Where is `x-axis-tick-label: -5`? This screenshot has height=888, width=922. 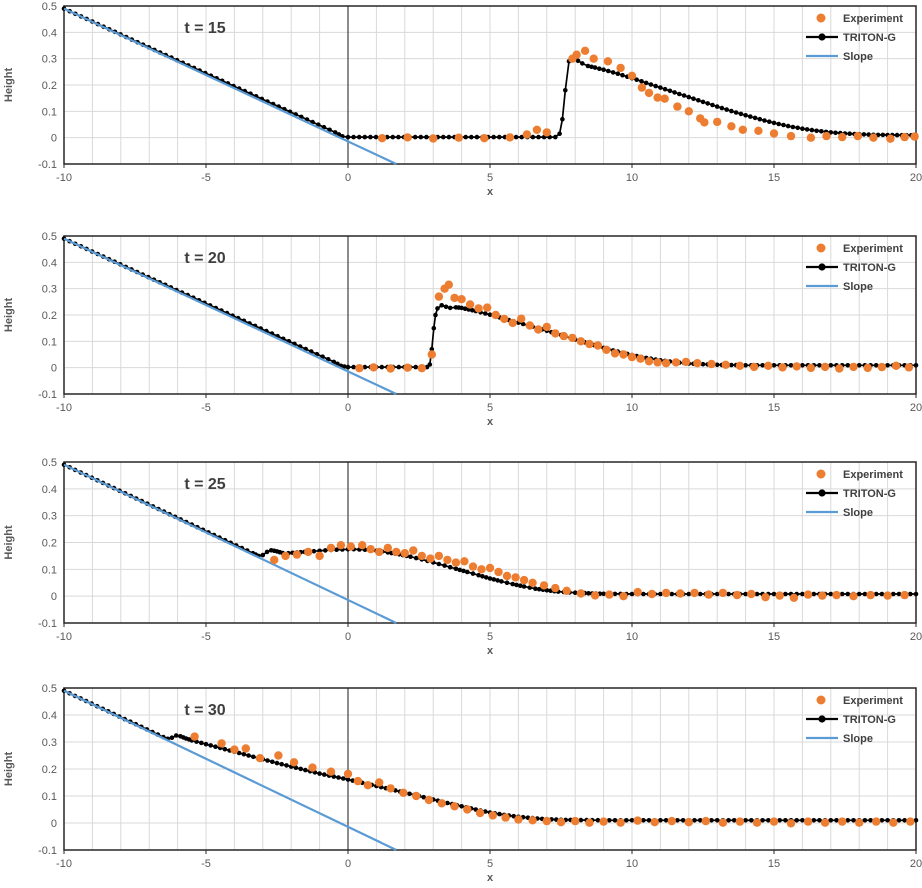 x-axis-tick-label: -5 is located at coordinates (206, 178).